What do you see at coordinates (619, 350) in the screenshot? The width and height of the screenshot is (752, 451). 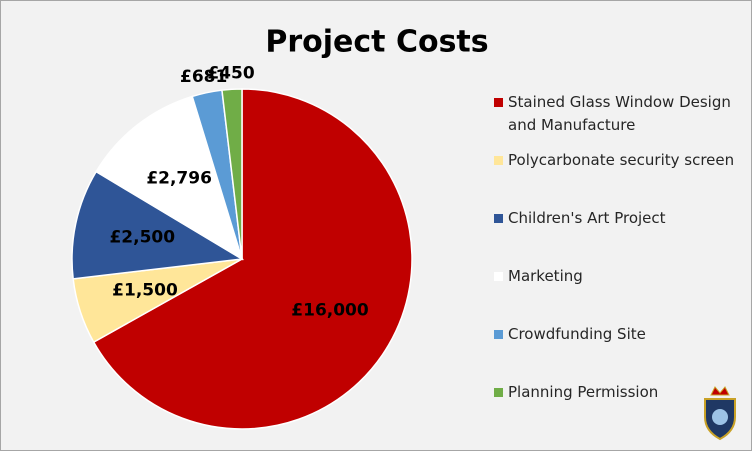 I see `legend-item: Crowdfunding Site` at bounding box center [619, 350].